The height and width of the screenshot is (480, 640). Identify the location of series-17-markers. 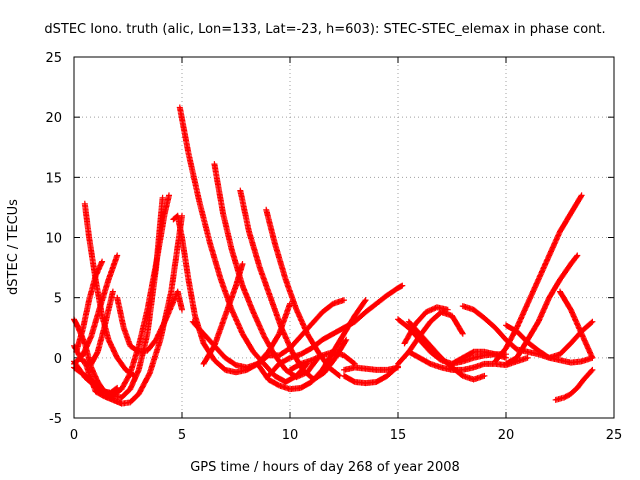
(335, 330).